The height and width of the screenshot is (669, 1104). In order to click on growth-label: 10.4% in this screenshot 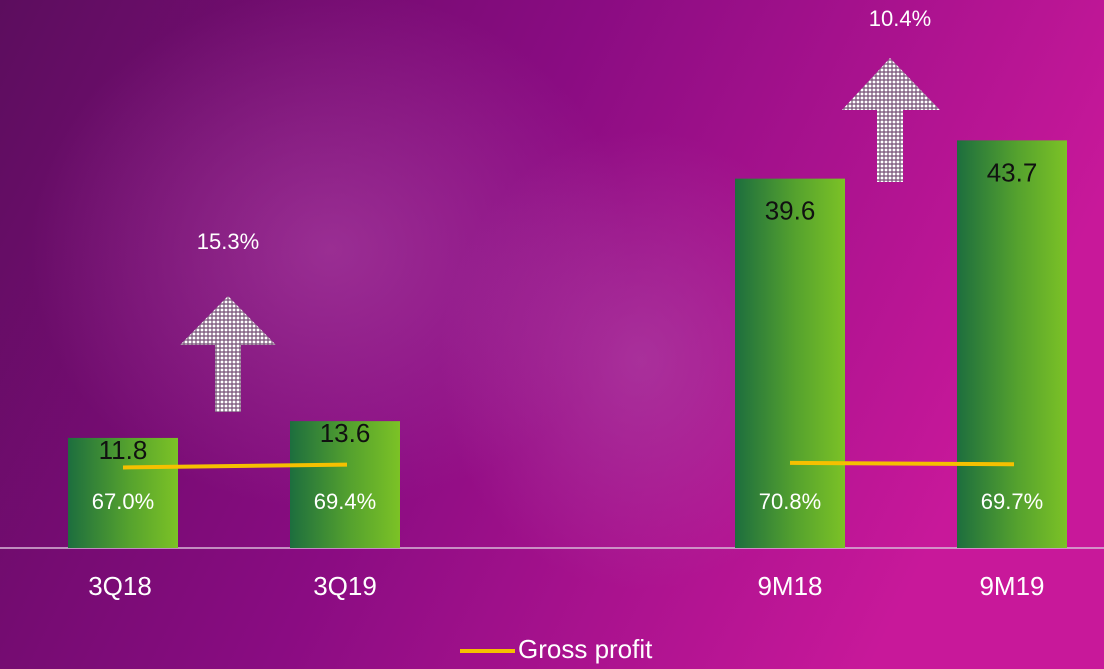, I will do `click(900, 18)`.